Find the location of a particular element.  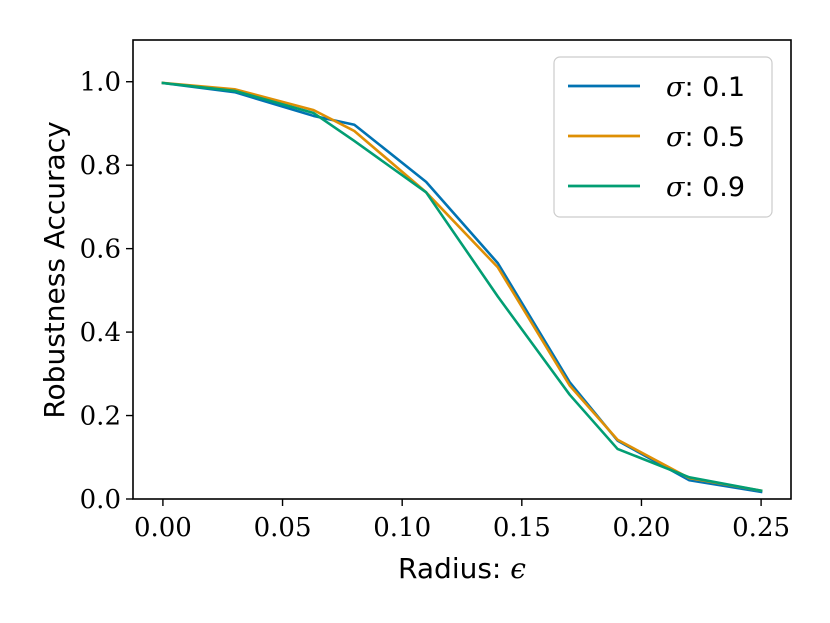

legend-label-1: σ: 0.1 is located at coordinates (705, 87).